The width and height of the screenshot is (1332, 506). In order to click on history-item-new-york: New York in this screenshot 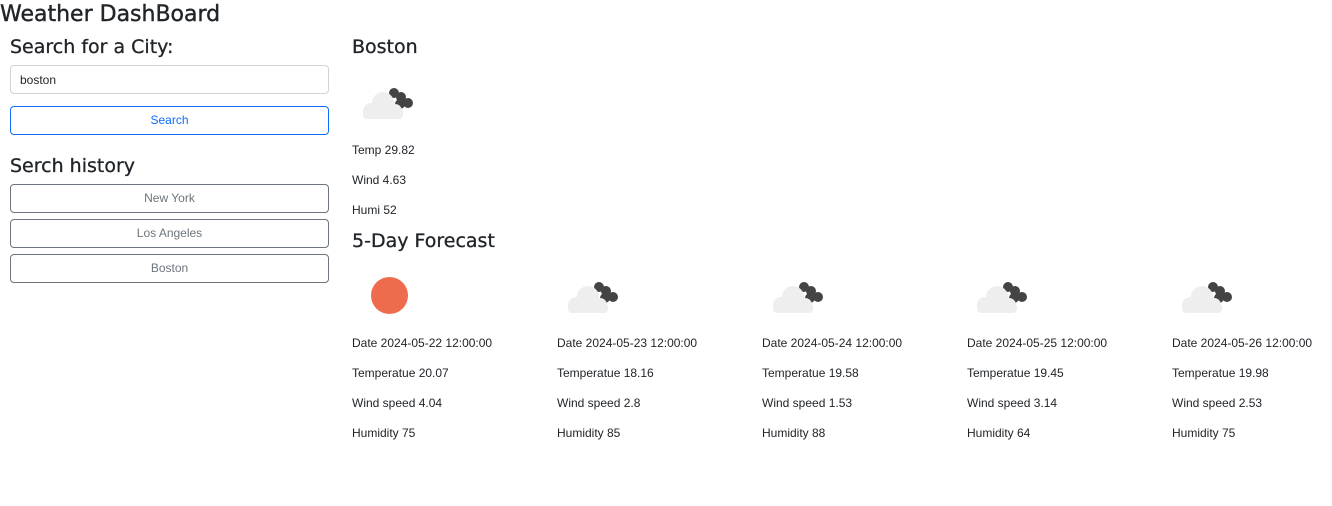, I will do `click(169, 198)`.